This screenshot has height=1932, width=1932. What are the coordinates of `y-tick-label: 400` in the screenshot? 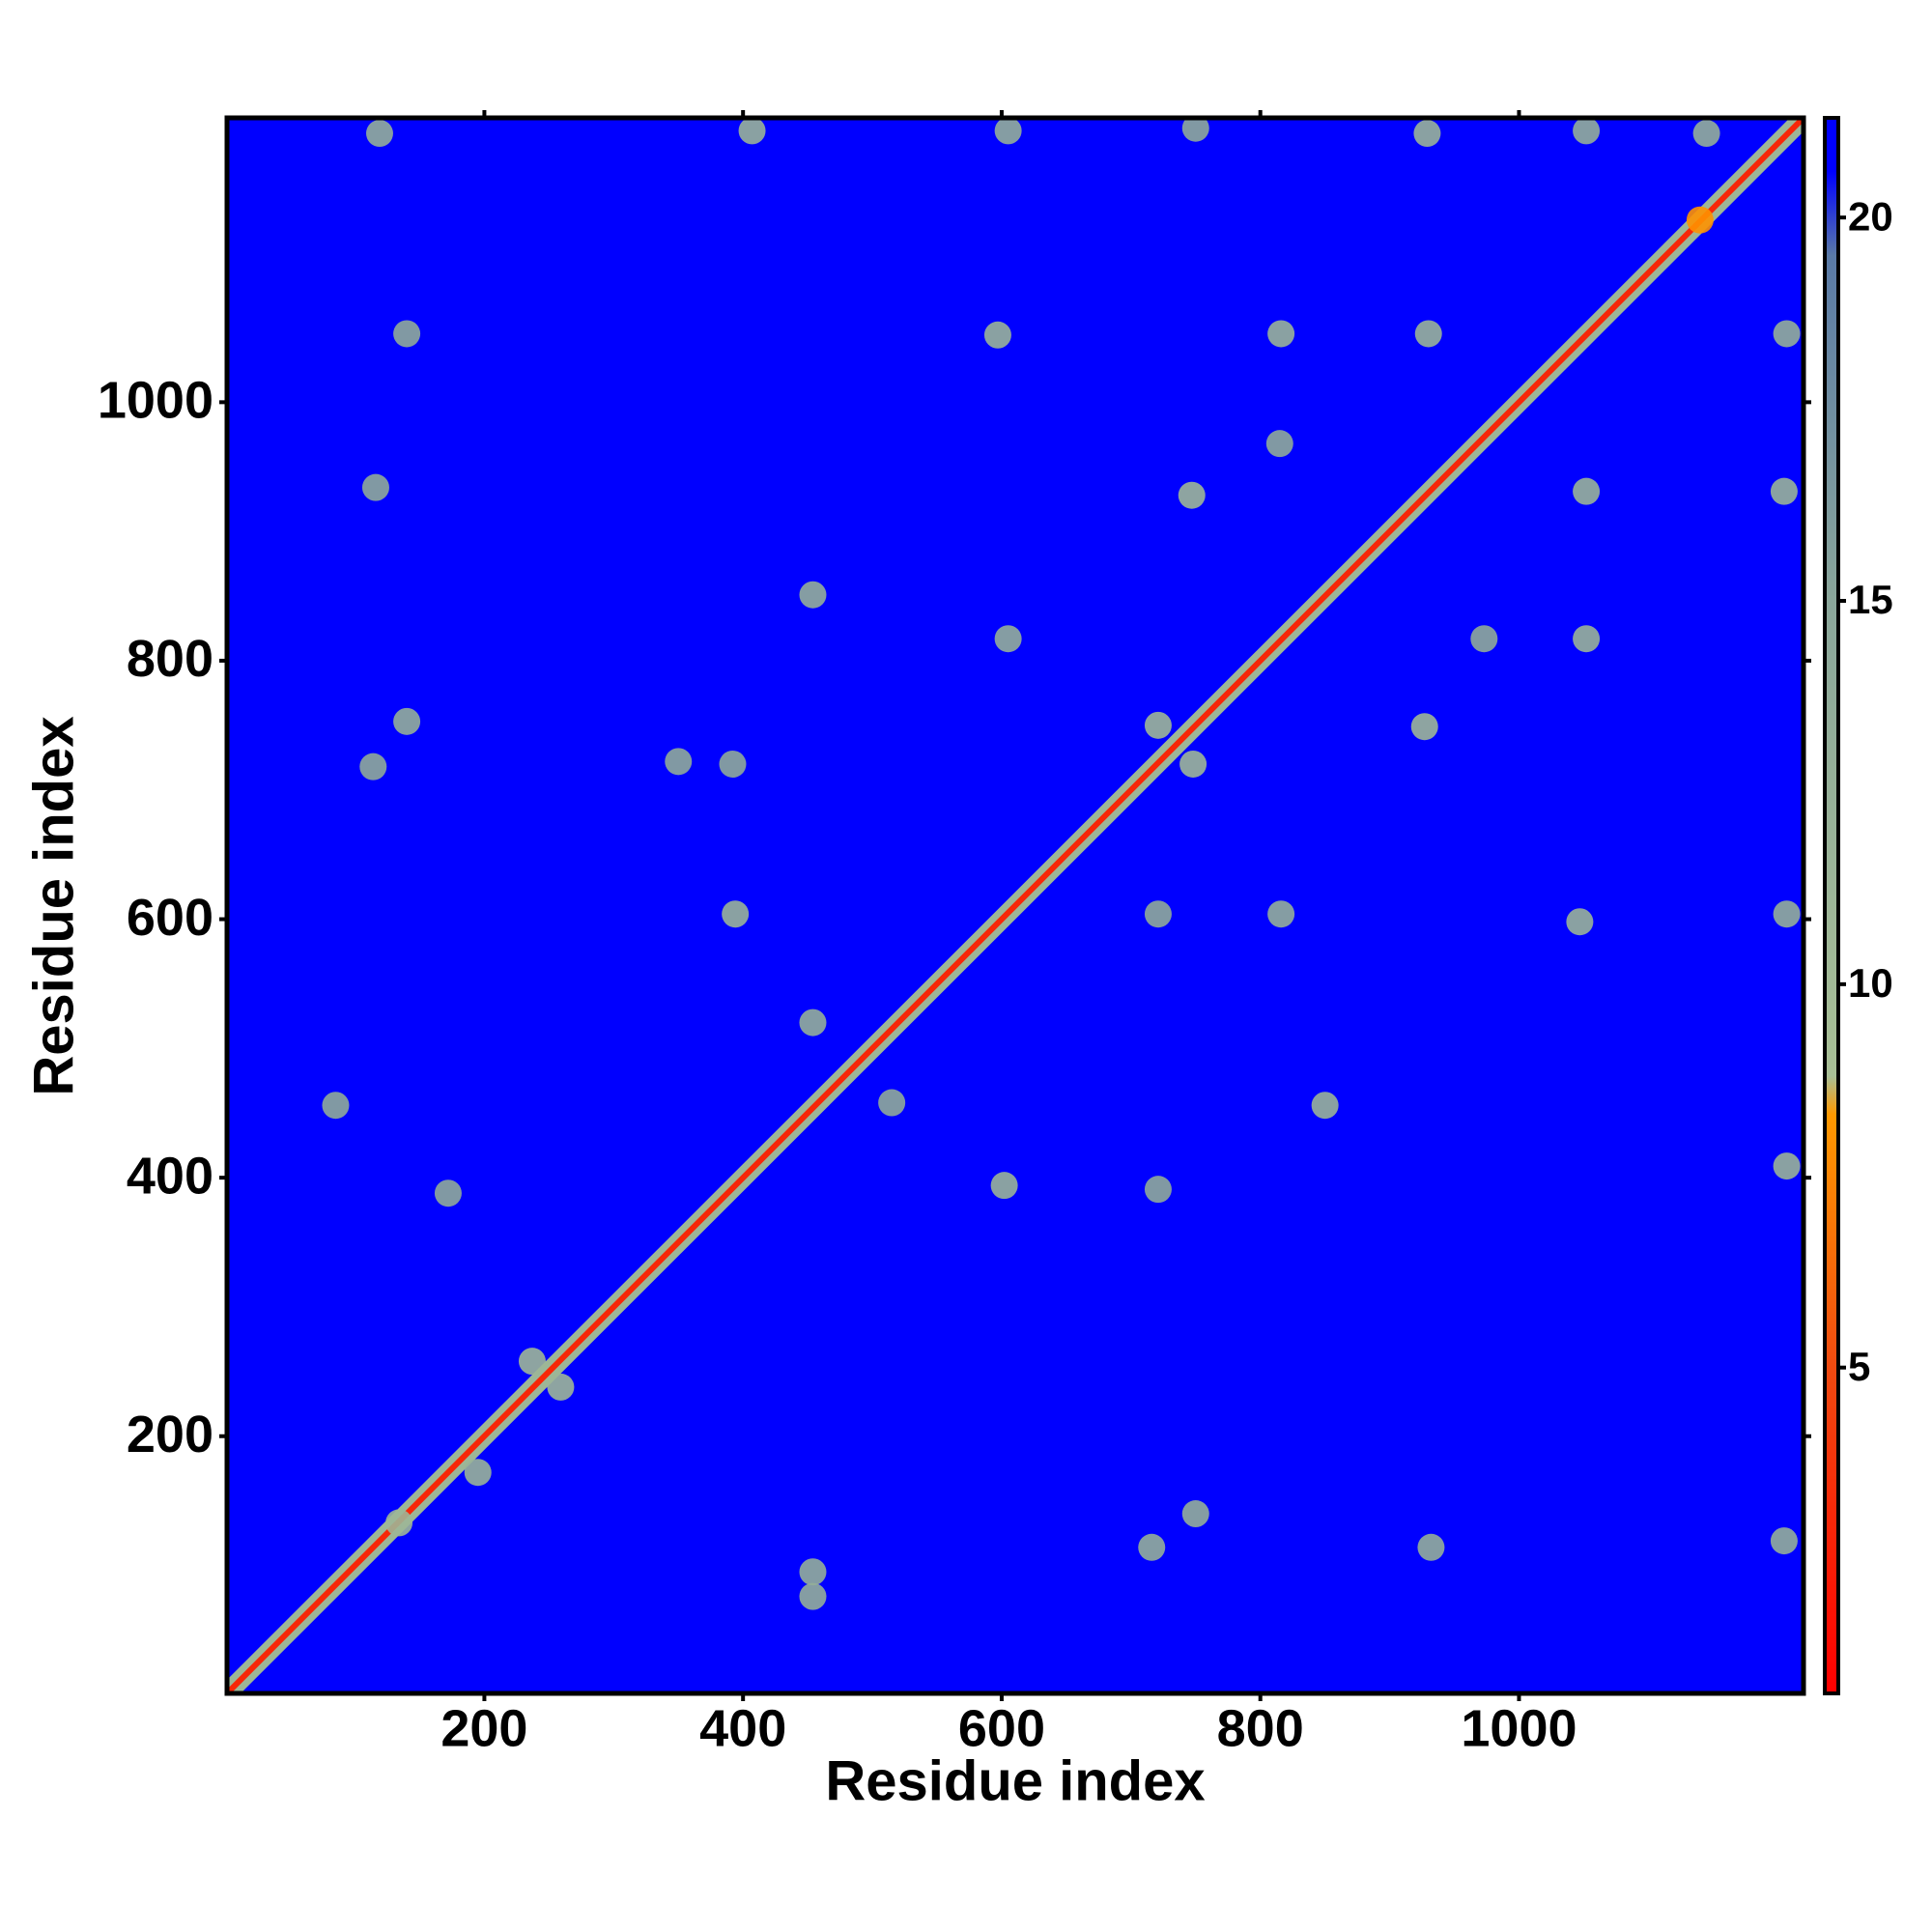 It's located at (170, 1176).